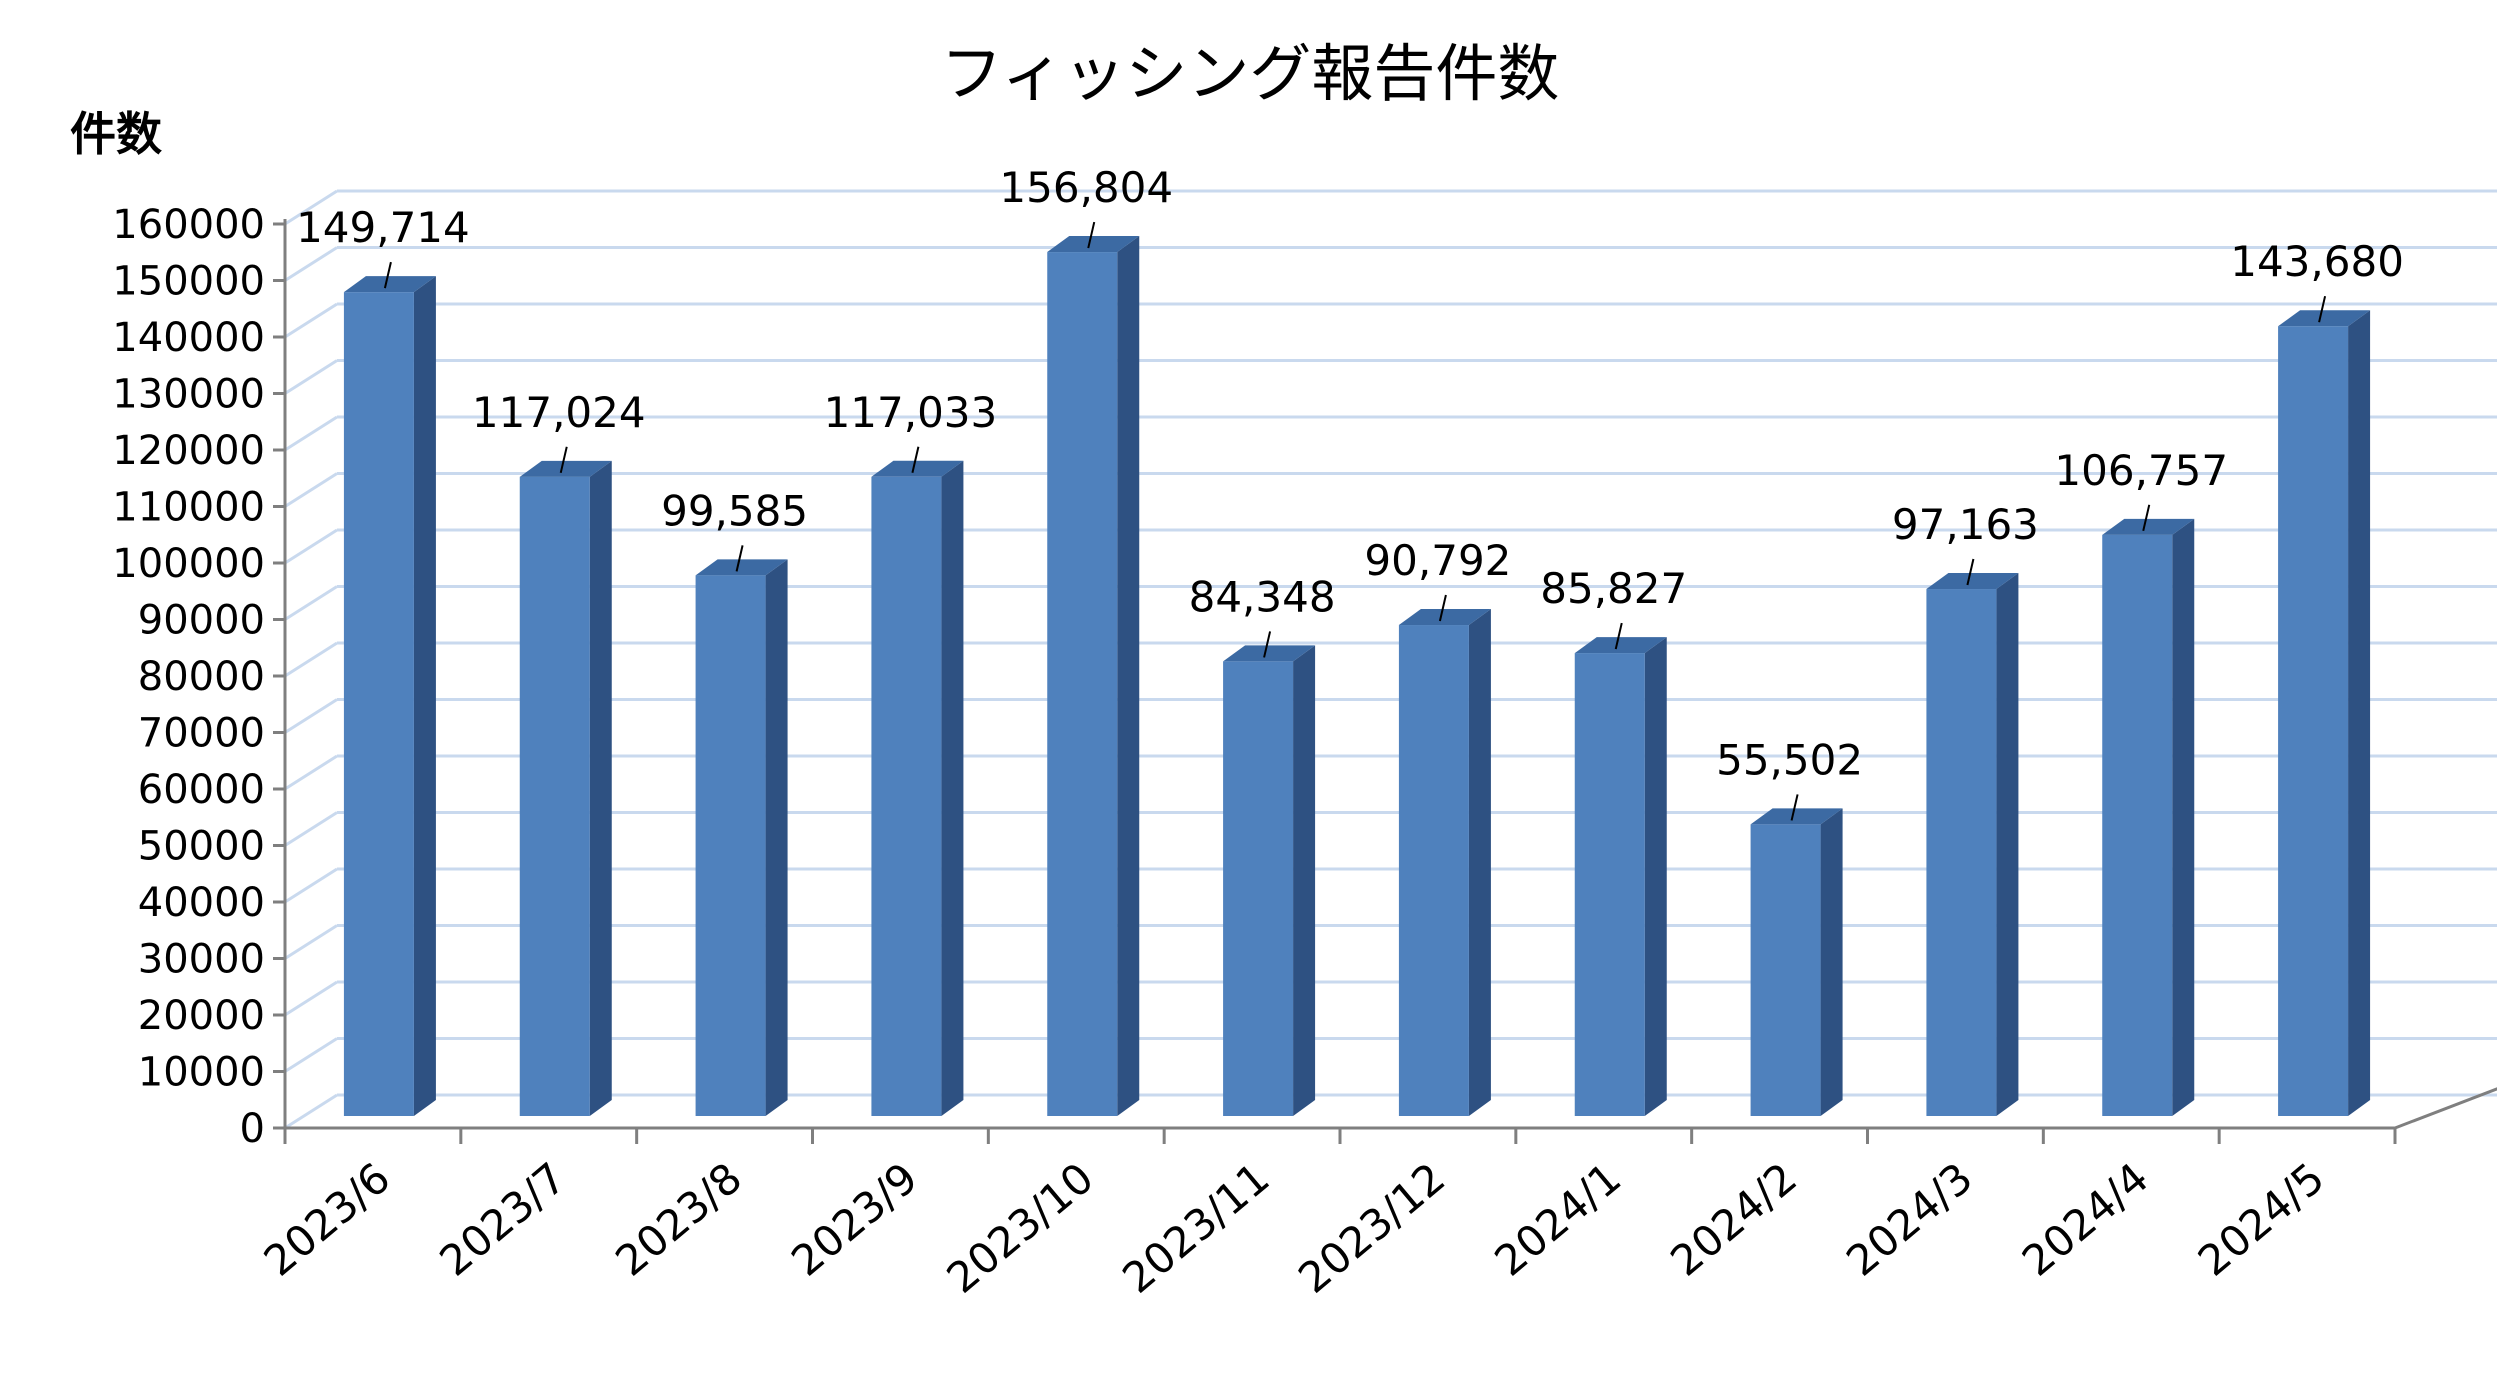 This screenshot has height=1376, width=2497. What do you see at coordinates (2317, 261) in the screenshot?
I see `data-label: 143,680` at bounding box center [2317, 261].